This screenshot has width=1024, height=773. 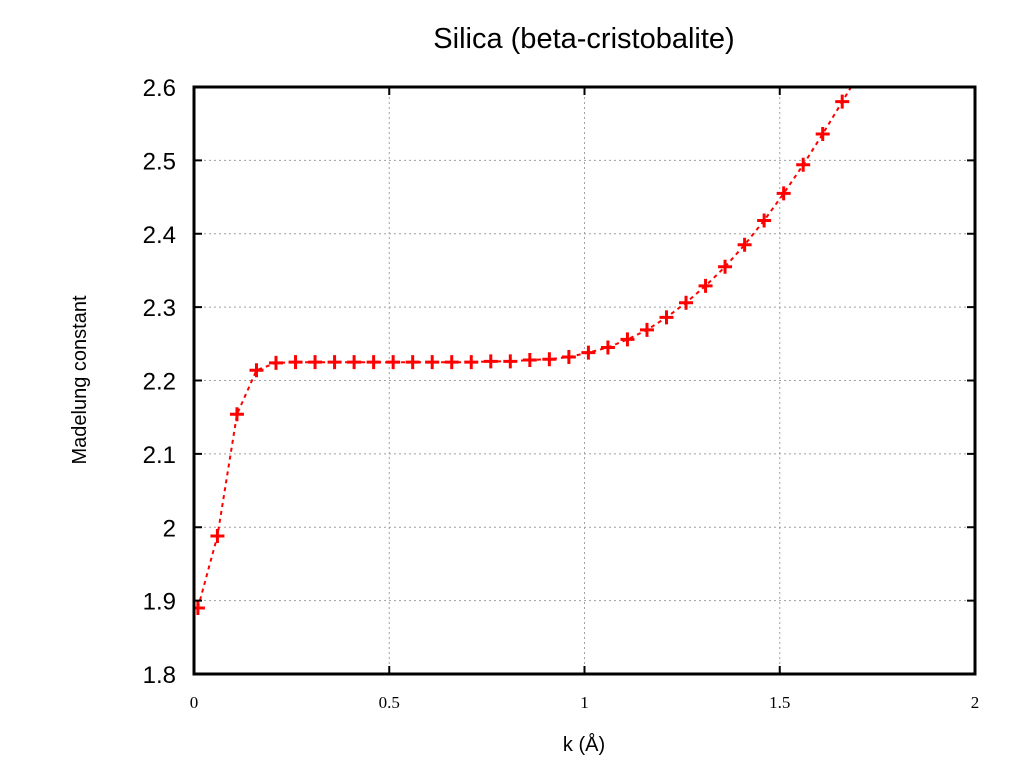 What do you see at coordinates (975, 702) in the screenshot?
I see `x-tick-label: 2` at bounding box center [975, 702].